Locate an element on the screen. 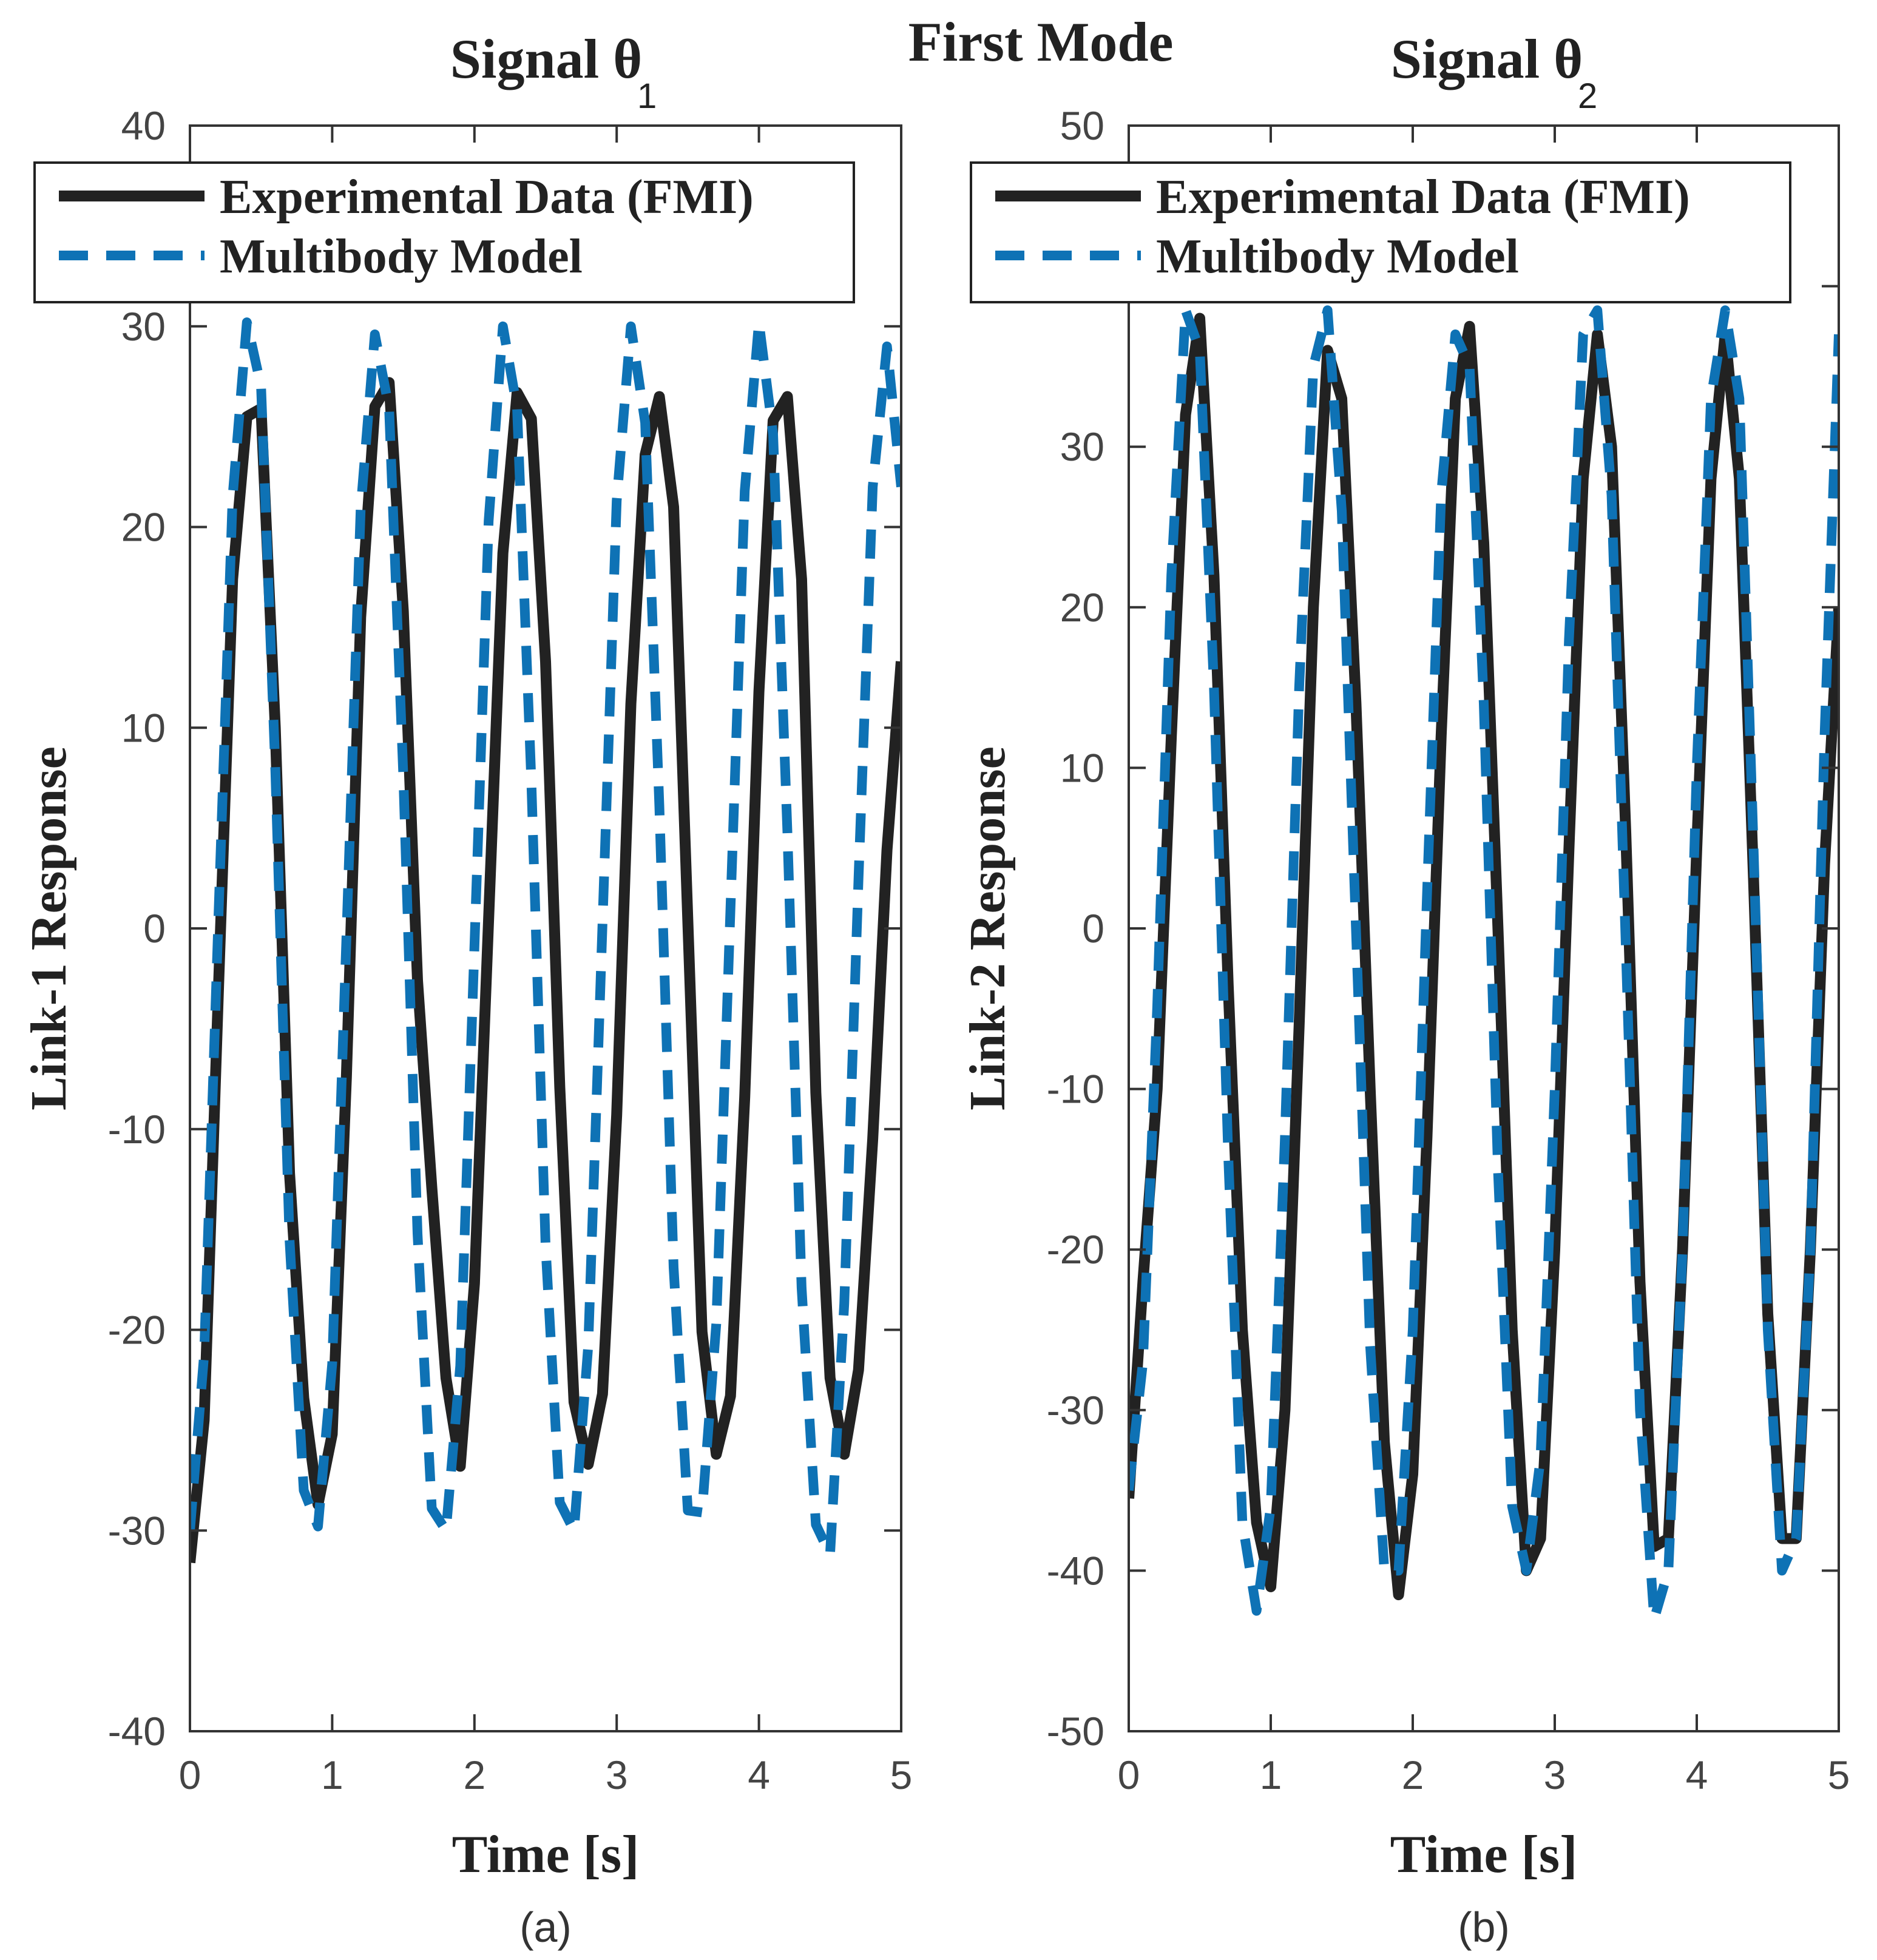 The image size is (1877, 1960). panel-label: (b) is located at coordinates (1484, 1928).